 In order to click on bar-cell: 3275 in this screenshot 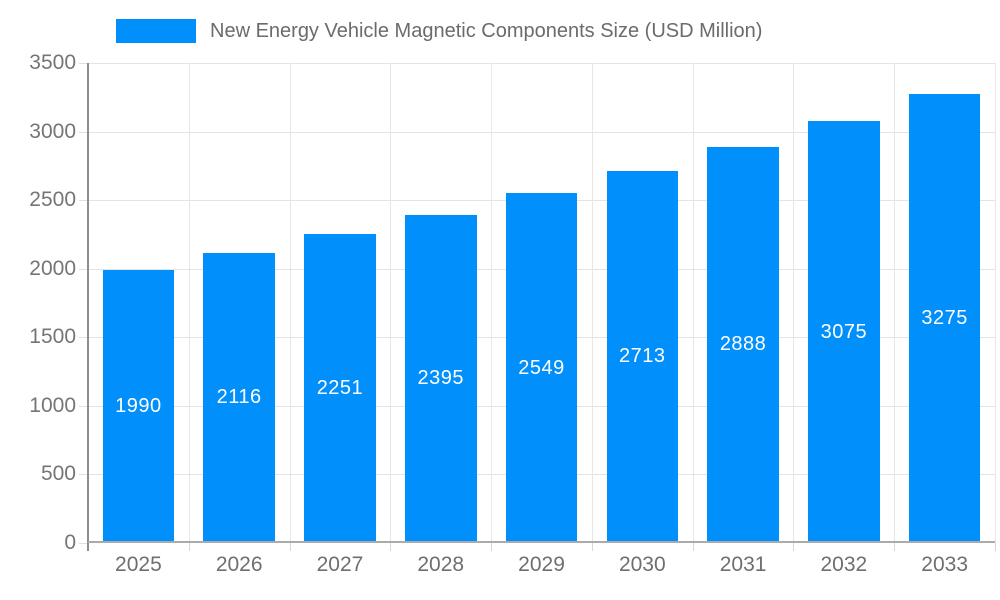, I will do `click(944, 303)`.